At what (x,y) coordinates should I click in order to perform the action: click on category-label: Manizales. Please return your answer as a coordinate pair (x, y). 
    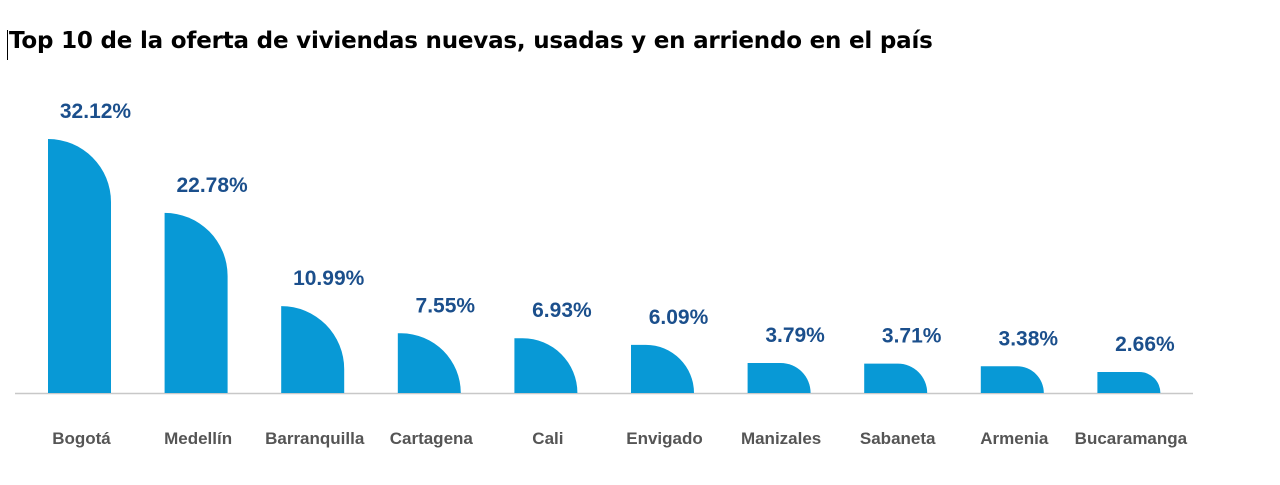
    Looking at the image, I should click on (781, 438).